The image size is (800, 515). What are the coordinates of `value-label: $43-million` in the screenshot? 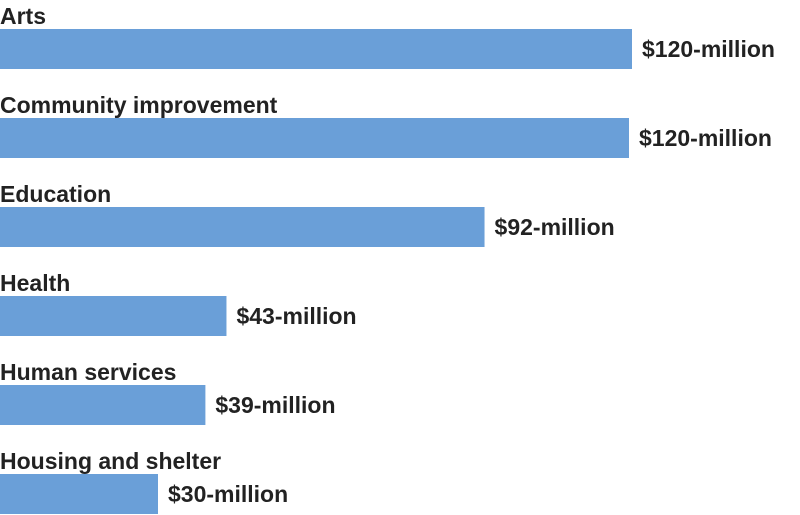 It's located at (296, 316).